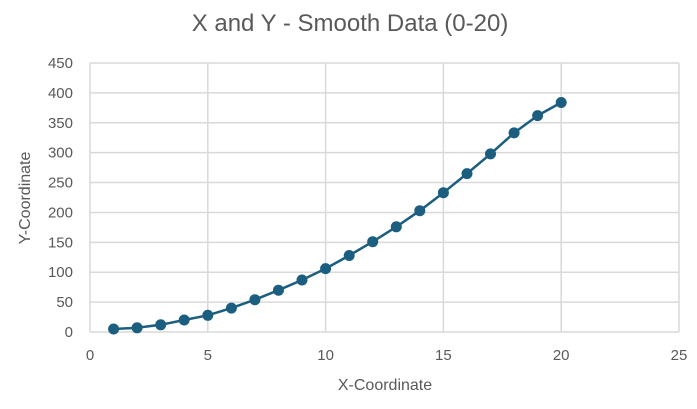 Image resolution: width=697 pixels, height=409 pixels. I want to click on x-tick-label: 15, so click(443, 355).